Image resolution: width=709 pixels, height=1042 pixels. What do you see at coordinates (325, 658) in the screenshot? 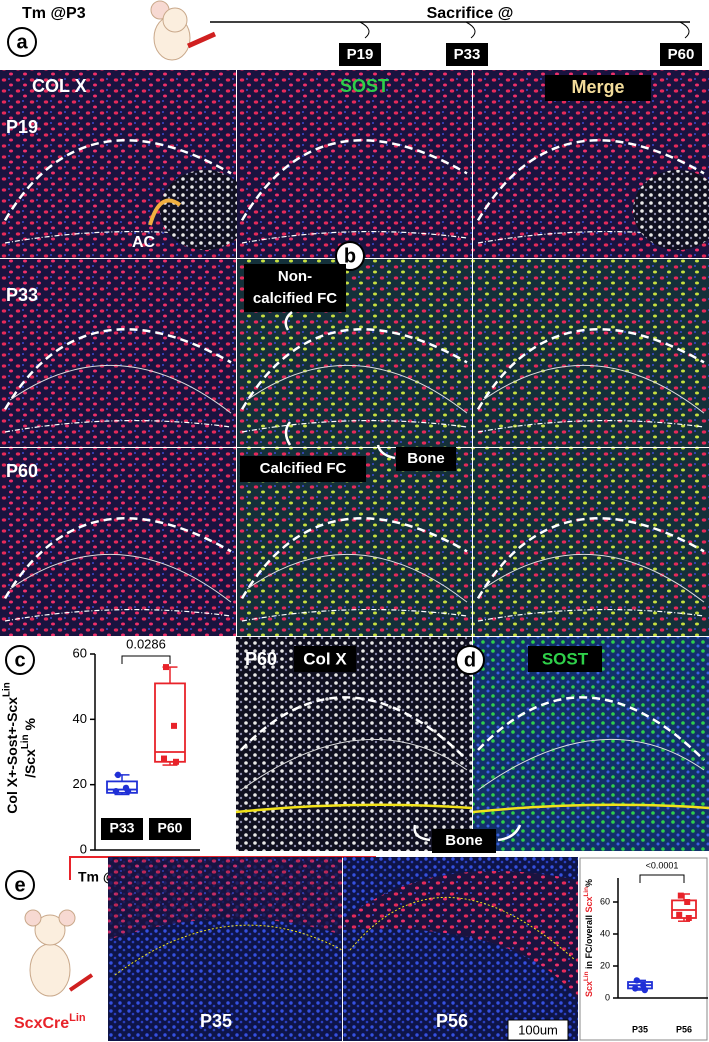
I see `channel-label: Col X` at bounding box center [325, 658].